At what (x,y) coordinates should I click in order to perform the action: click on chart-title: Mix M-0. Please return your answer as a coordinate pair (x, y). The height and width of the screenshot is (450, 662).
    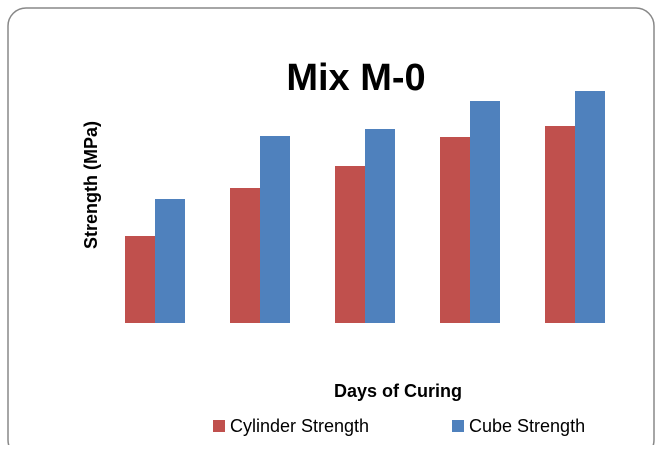
    Looking at the image, I should click on (355, 78).